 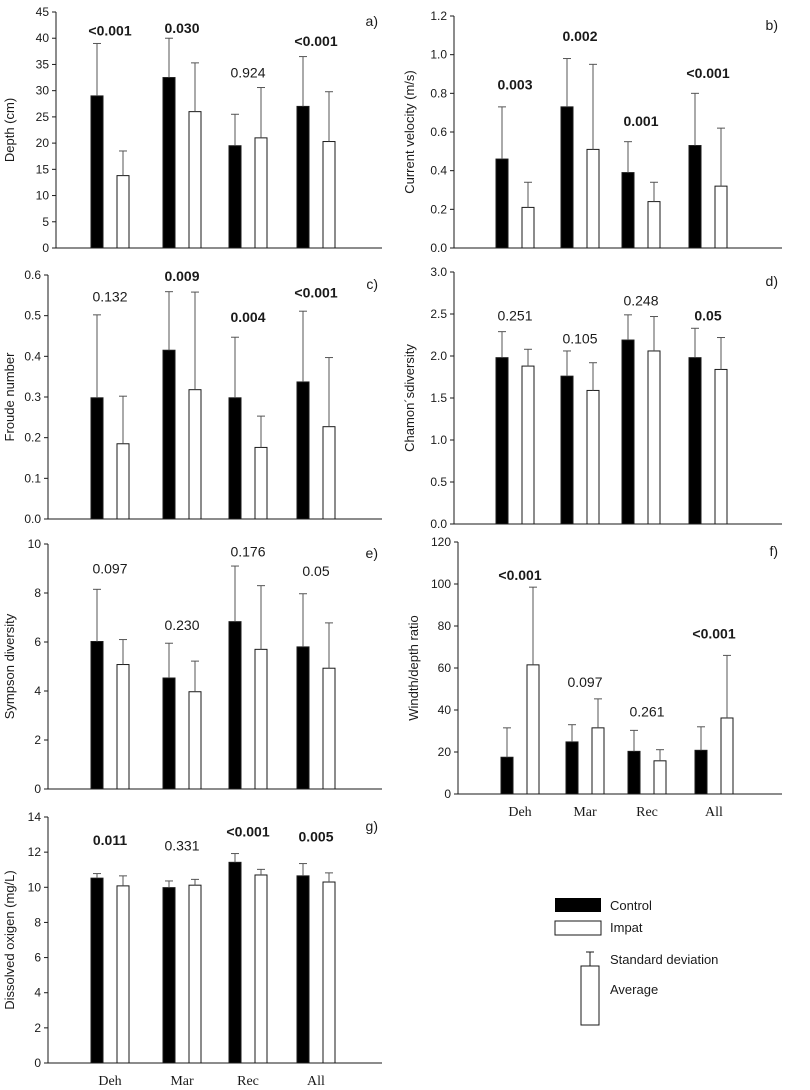 I want to click on legend-control-swatch, so click(x=578, y=905).